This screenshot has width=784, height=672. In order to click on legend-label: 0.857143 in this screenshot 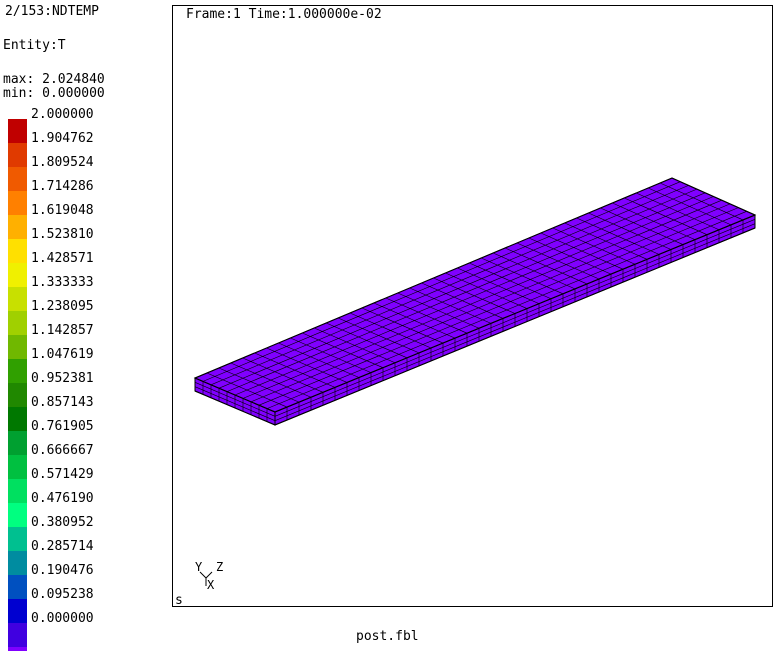, I will do `click(62, 402)`.